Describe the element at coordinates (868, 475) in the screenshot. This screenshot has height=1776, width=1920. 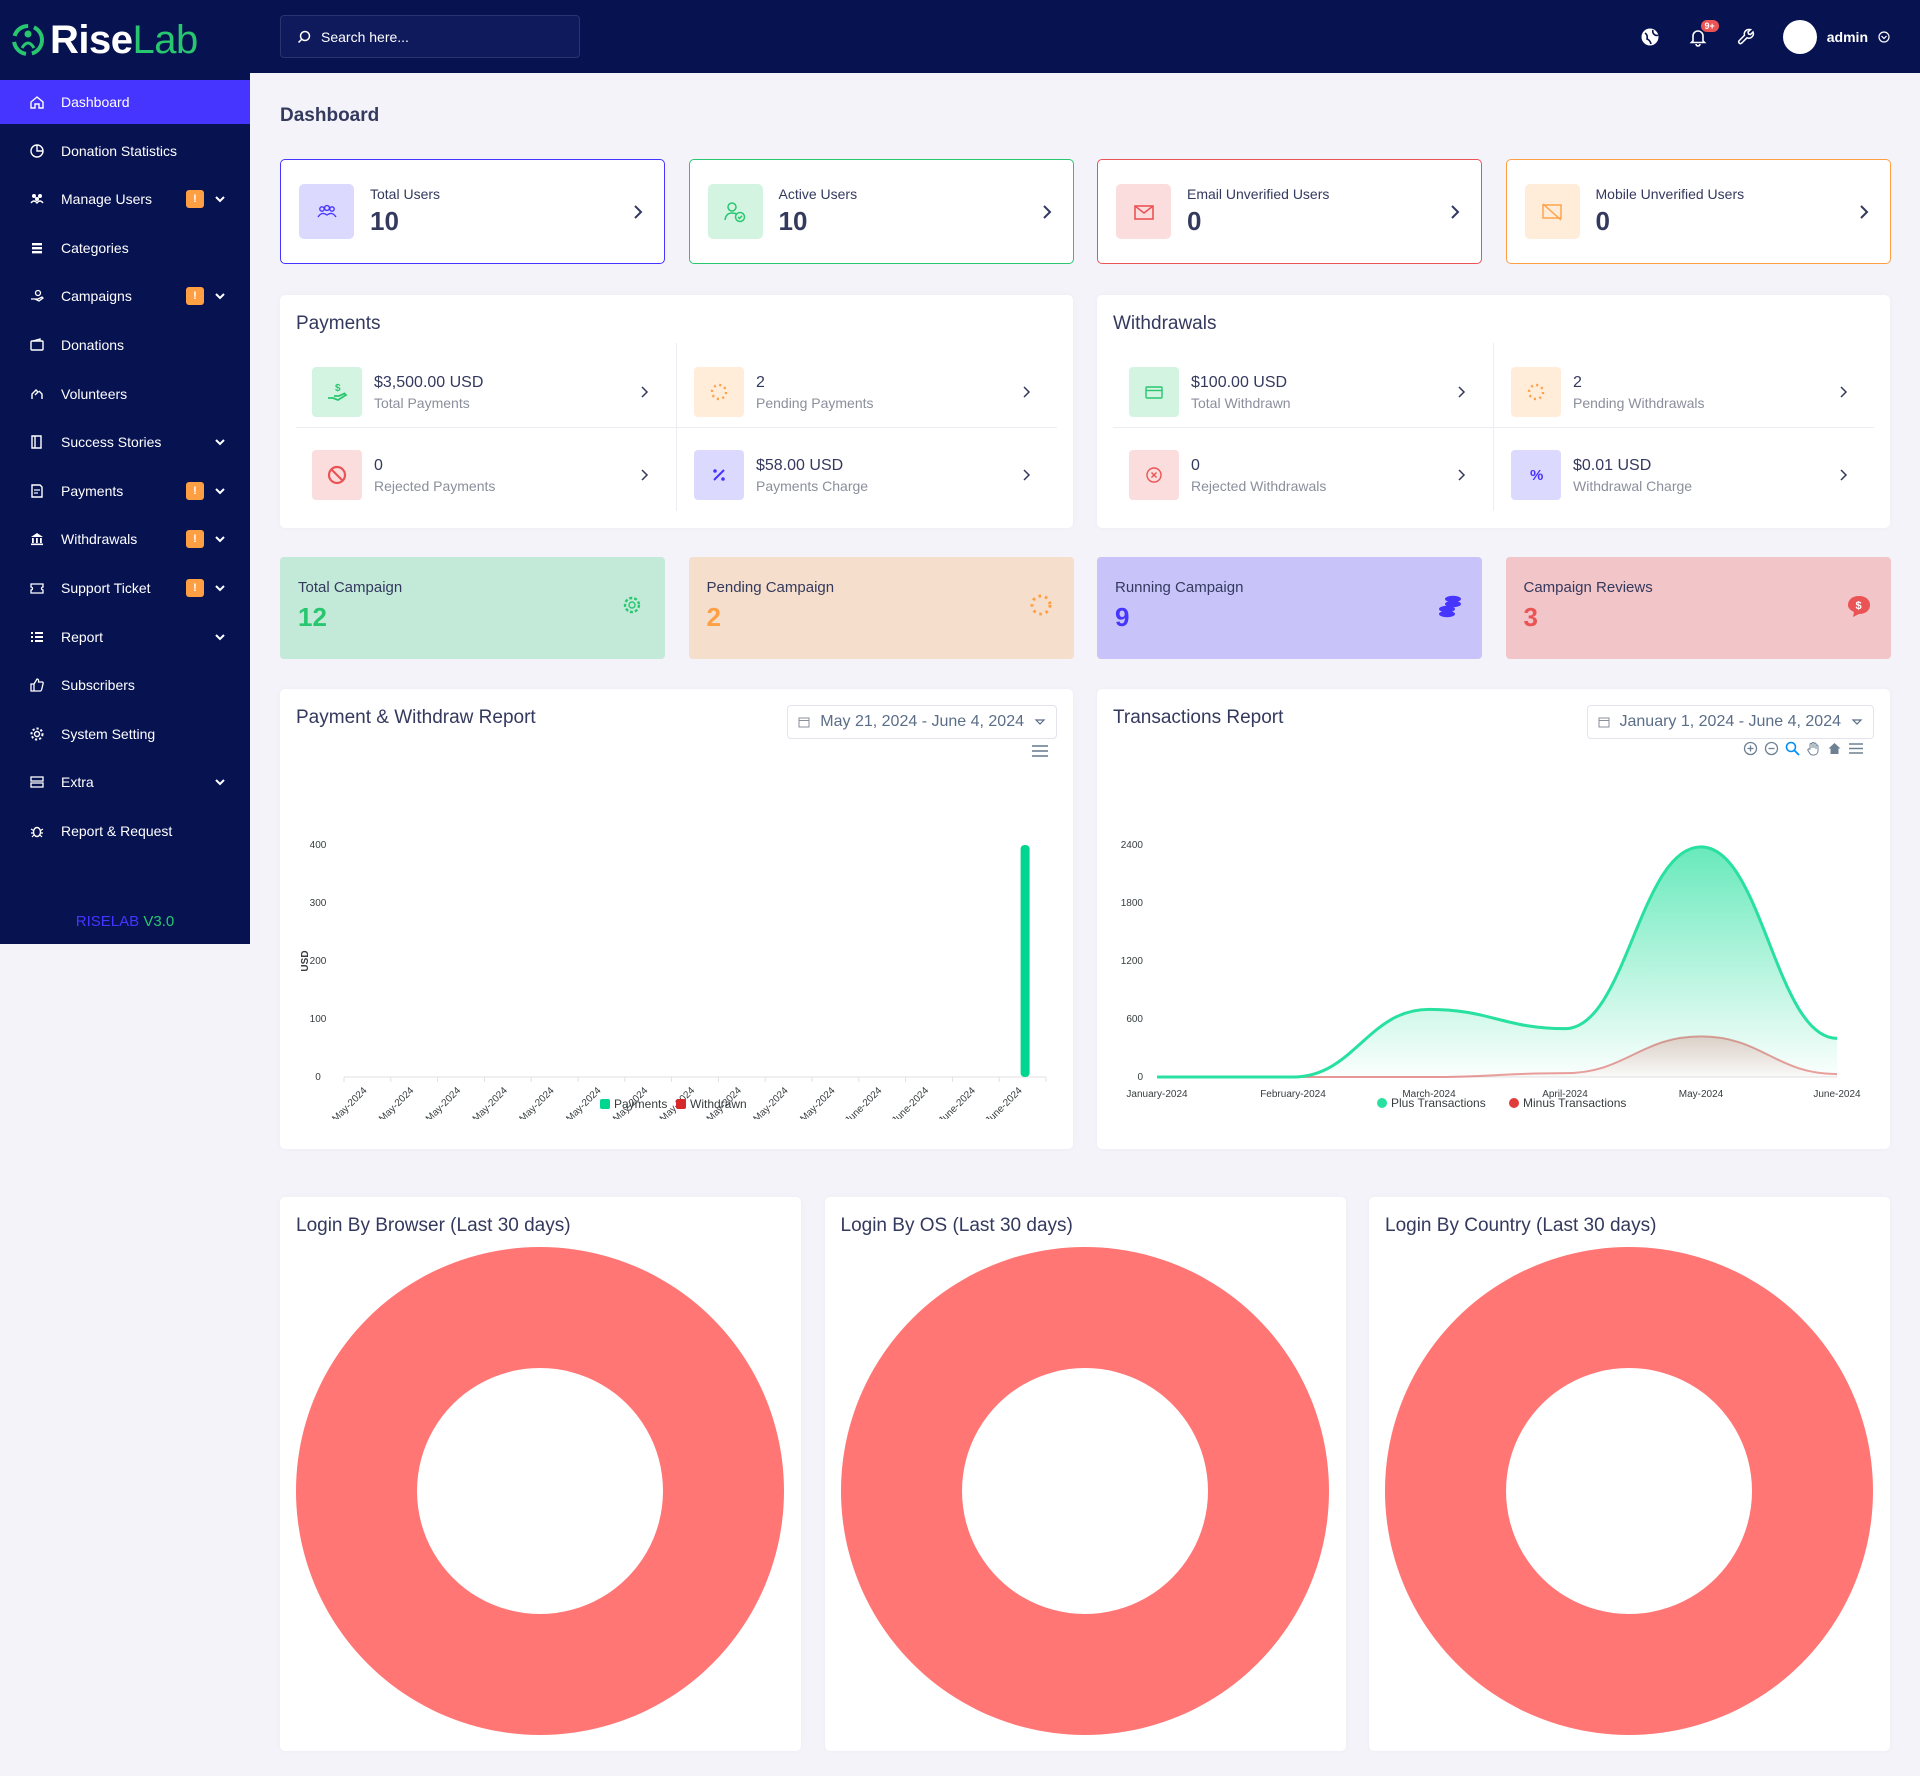
I see `payments-stat-payments-charge: $58.00 USD Payments Charge` at that location.